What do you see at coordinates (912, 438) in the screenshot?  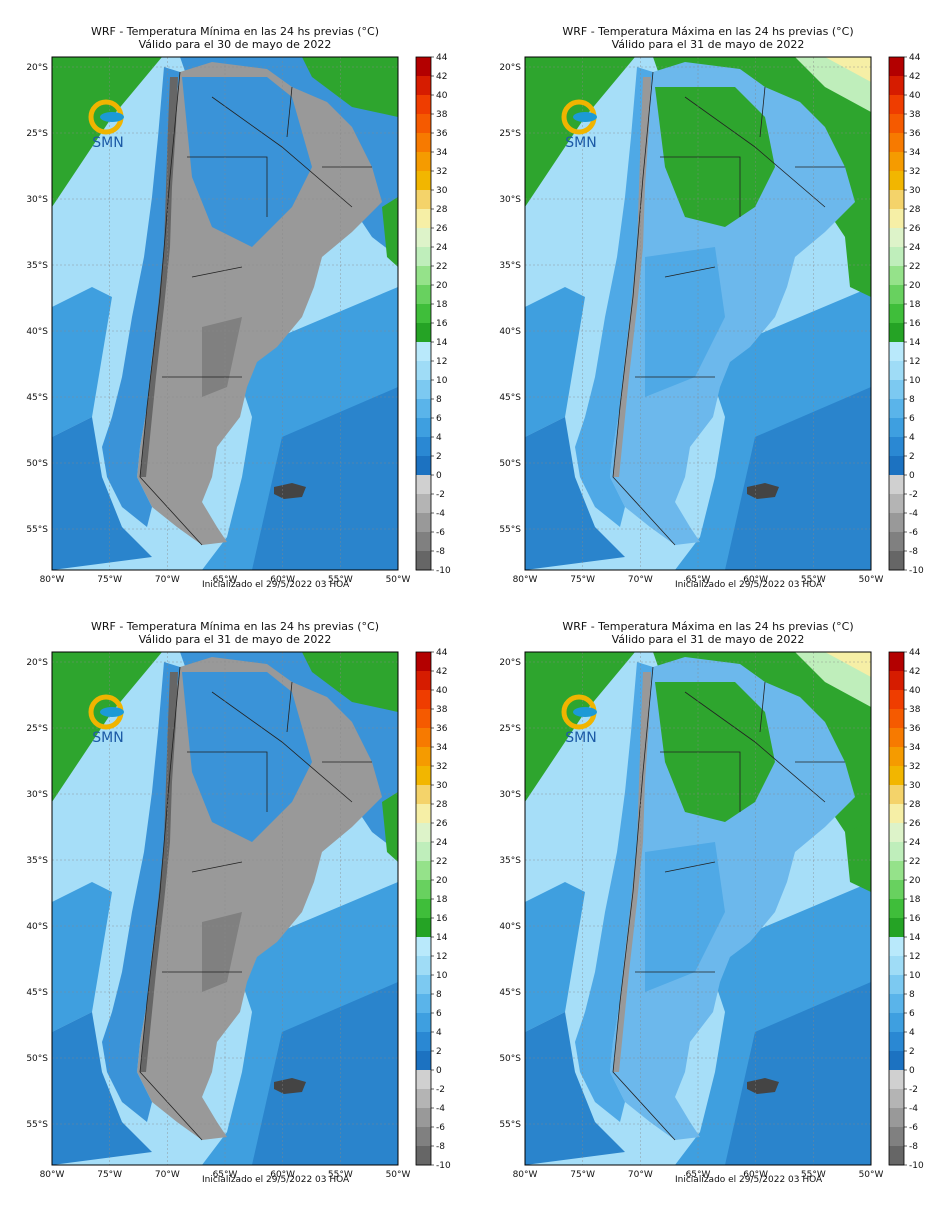 I see `colorbar-label: 4` at bounding box center [912, 438].